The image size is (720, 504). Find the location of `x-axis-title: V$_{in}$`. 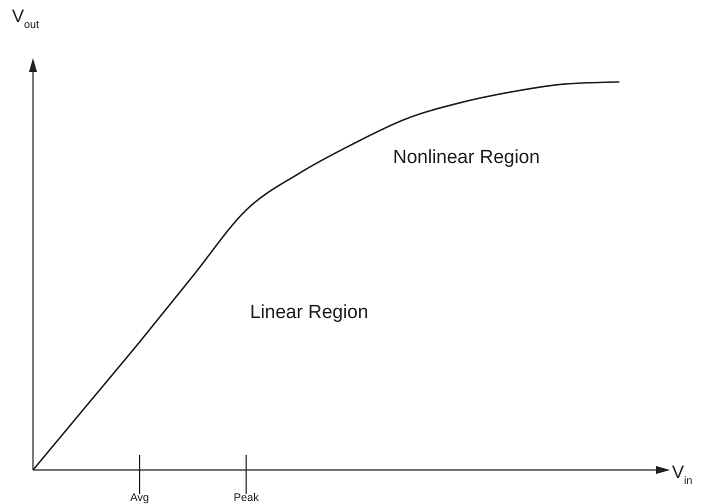

x-axis-title: V$_{in}$ is located at coordinates (682, 474).